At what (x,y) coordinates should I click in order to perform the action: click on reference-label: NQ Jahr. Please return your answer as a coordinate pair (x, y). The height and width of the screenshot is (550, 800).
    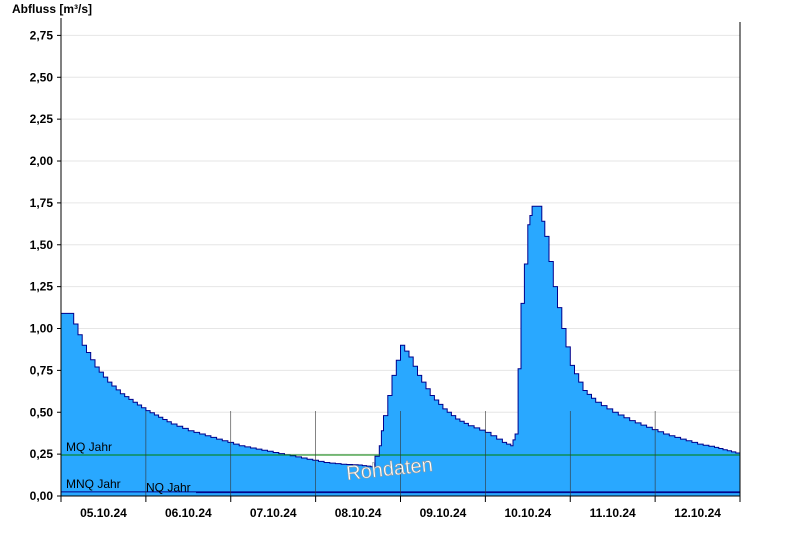
    Looking at the image, I should click on (168, 488).